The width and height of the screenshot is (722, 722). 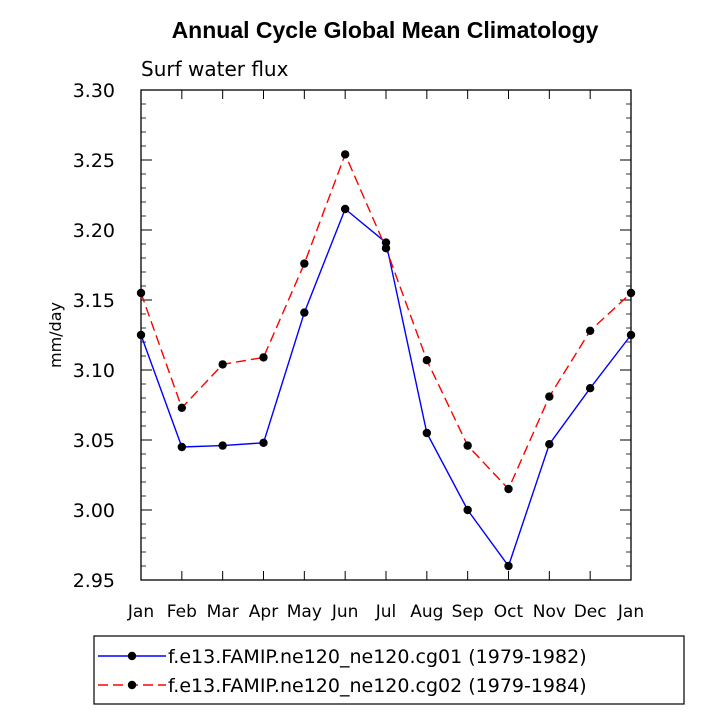 What do you see at coordinates (263, 612) in the screenshot?
I see `x-tick-label: Apr` at bounding box center [263, 612].